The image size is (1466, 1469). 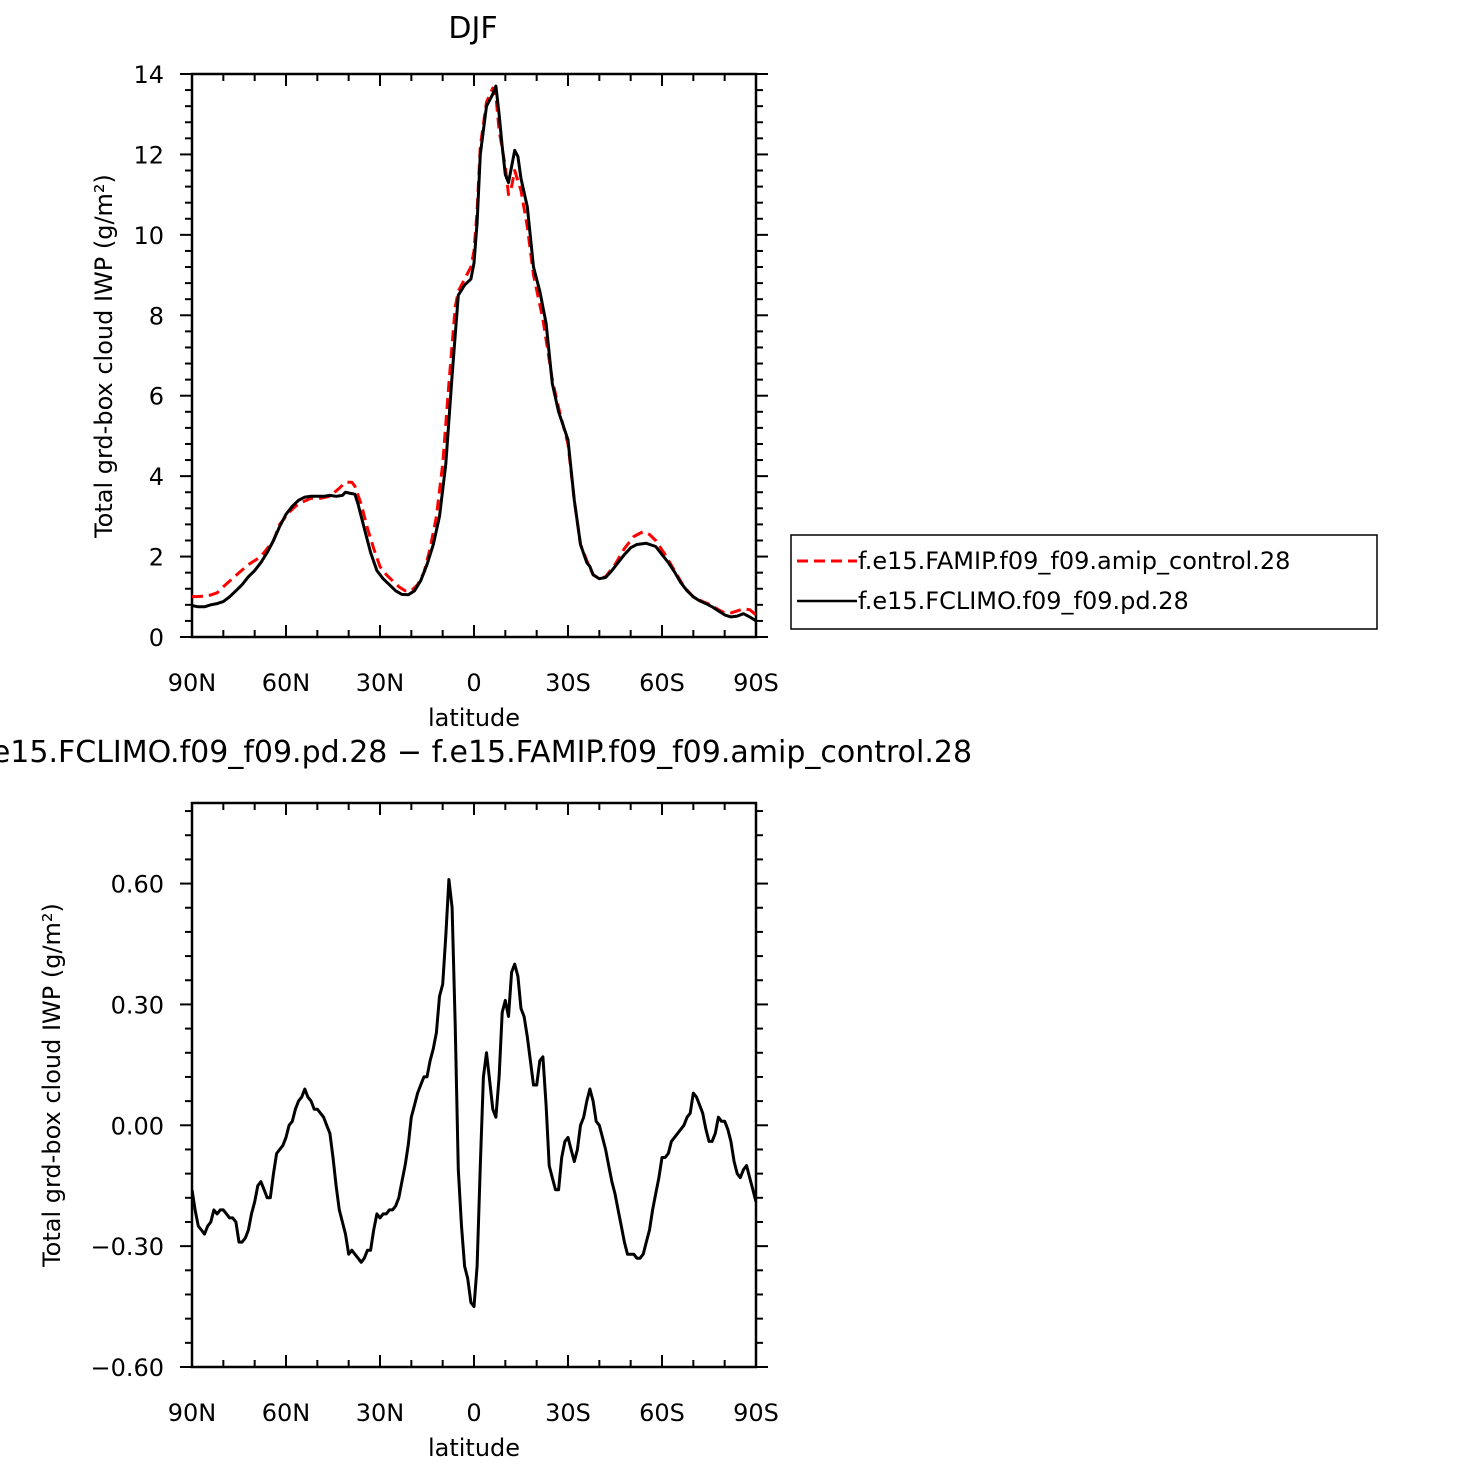 What do you see at coordinates (52, 1085) in the screenshot?
I see `bottom-y-axis-label: Total grd-box cloud IWP (g/m²)` at bounding box center [52, 1085].